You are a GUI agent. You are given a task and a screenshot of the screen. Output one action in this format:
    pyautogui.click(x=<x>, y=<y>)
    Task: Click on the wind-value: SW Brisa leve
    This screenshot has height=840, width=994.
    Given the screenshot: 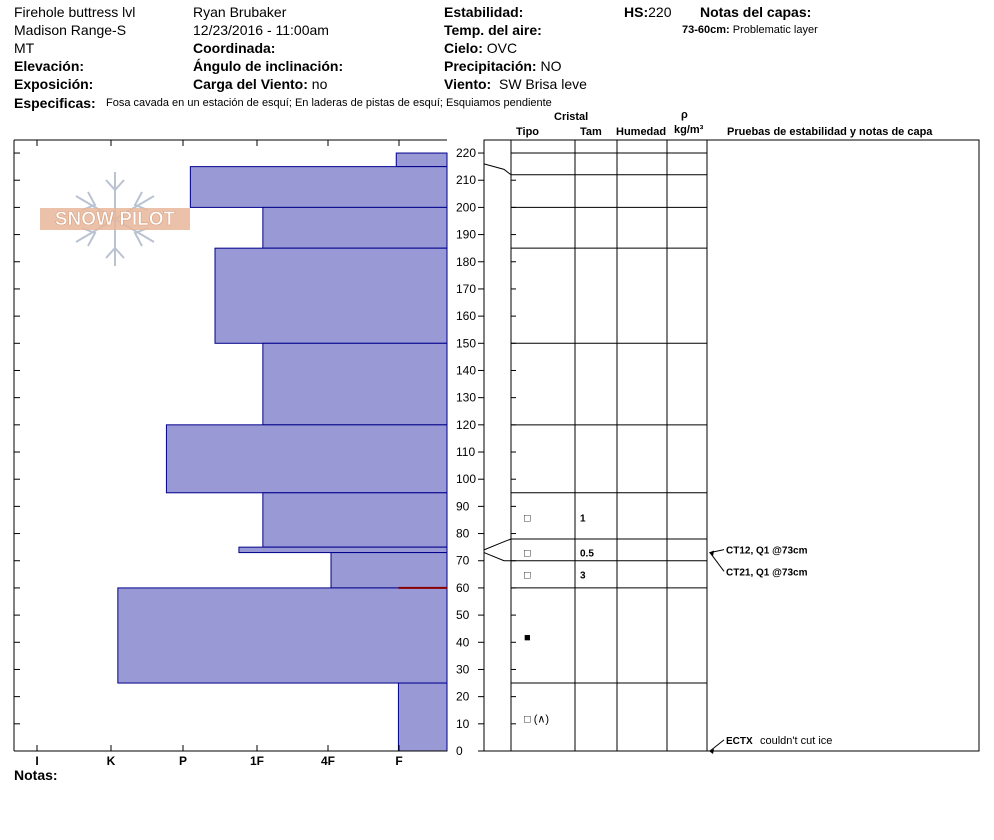 What is the action you would take?
    pyautogui.click(x=542, y=84)
    